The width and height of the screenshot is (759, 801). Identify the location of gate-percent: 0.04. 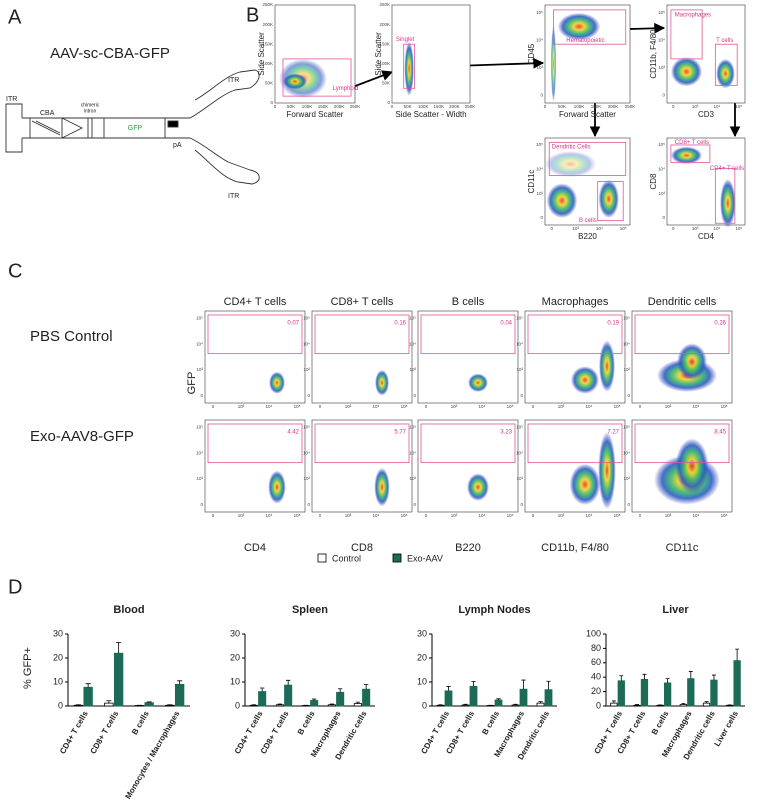
(506, 324).